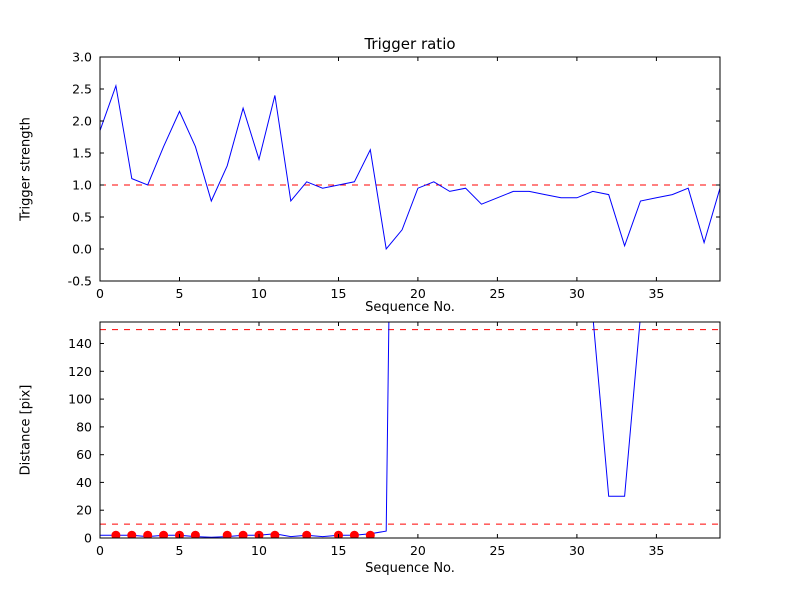 This screenshot has height=600, width=800. Describe the element at coordinates (82, 121) in the screenshot. I see `top-y-tick-label: 2.0` at that location.